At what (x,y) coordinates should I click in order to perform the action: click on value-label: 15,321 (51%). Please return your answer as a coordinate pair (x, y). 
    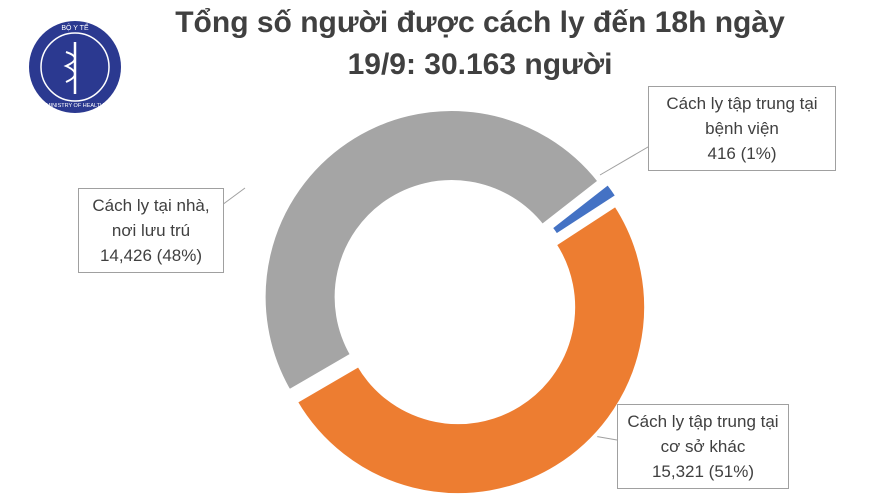
    Looking at the image, I should click on (703, 471).